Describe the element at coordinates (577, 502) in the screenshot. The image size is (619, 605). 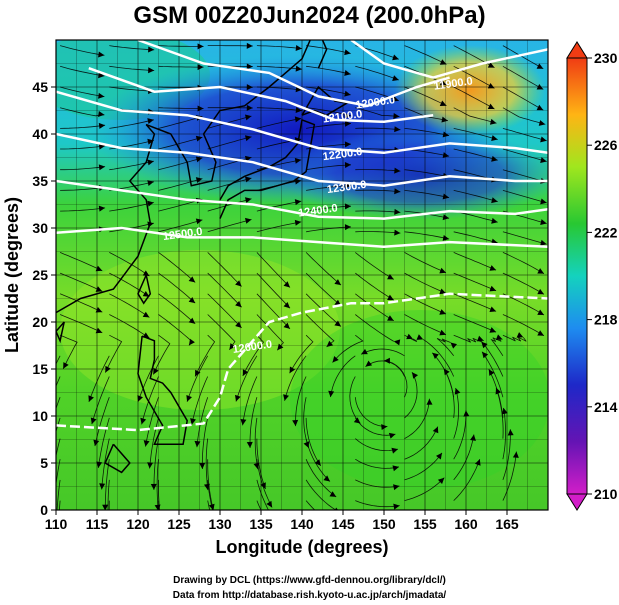
I see `colorbar-min-arrow` at that location.